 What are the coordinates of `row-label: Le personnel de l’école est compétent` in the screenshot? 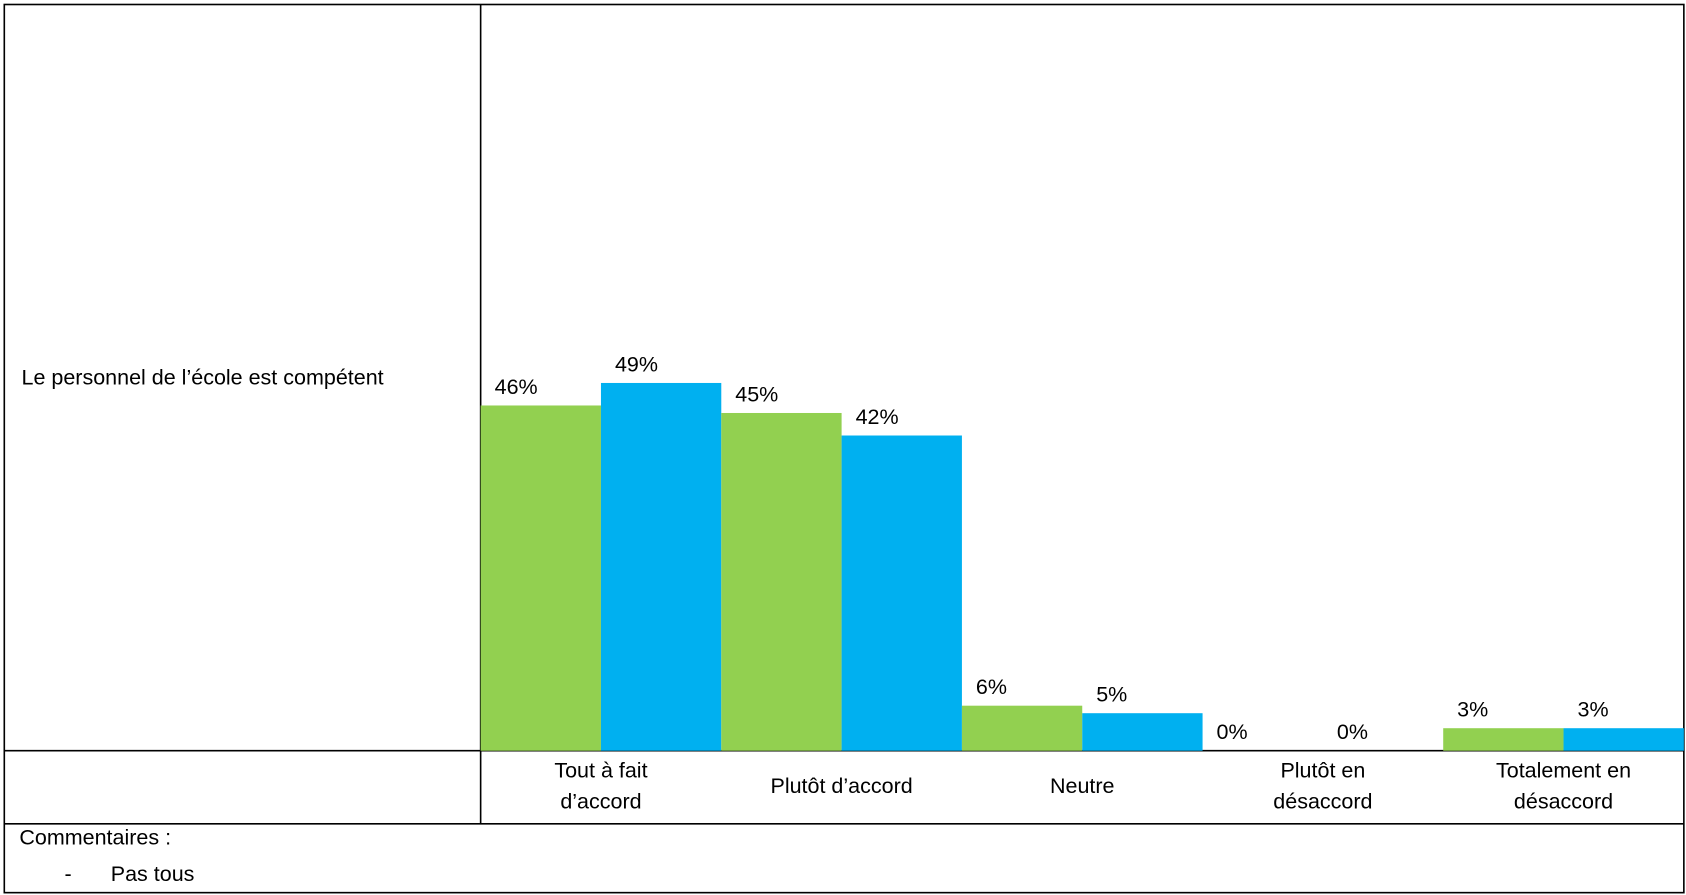 It's located at (203, 377).